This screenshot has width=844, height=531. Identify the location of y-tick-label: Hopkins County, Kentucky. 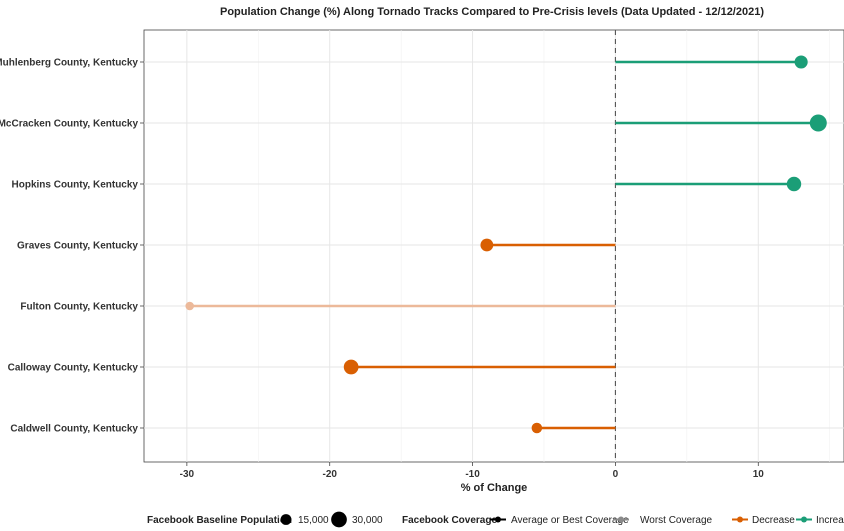
(75, 185).